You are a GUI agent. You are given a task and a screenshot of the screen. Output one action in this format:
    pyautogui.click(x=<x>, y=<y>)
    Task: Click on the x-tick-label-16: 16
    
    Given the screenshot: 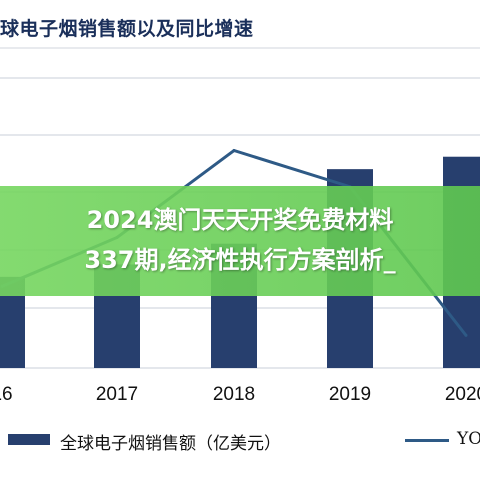 What is the action you would take?
    pyautogui.click(x=6, y=394)
    